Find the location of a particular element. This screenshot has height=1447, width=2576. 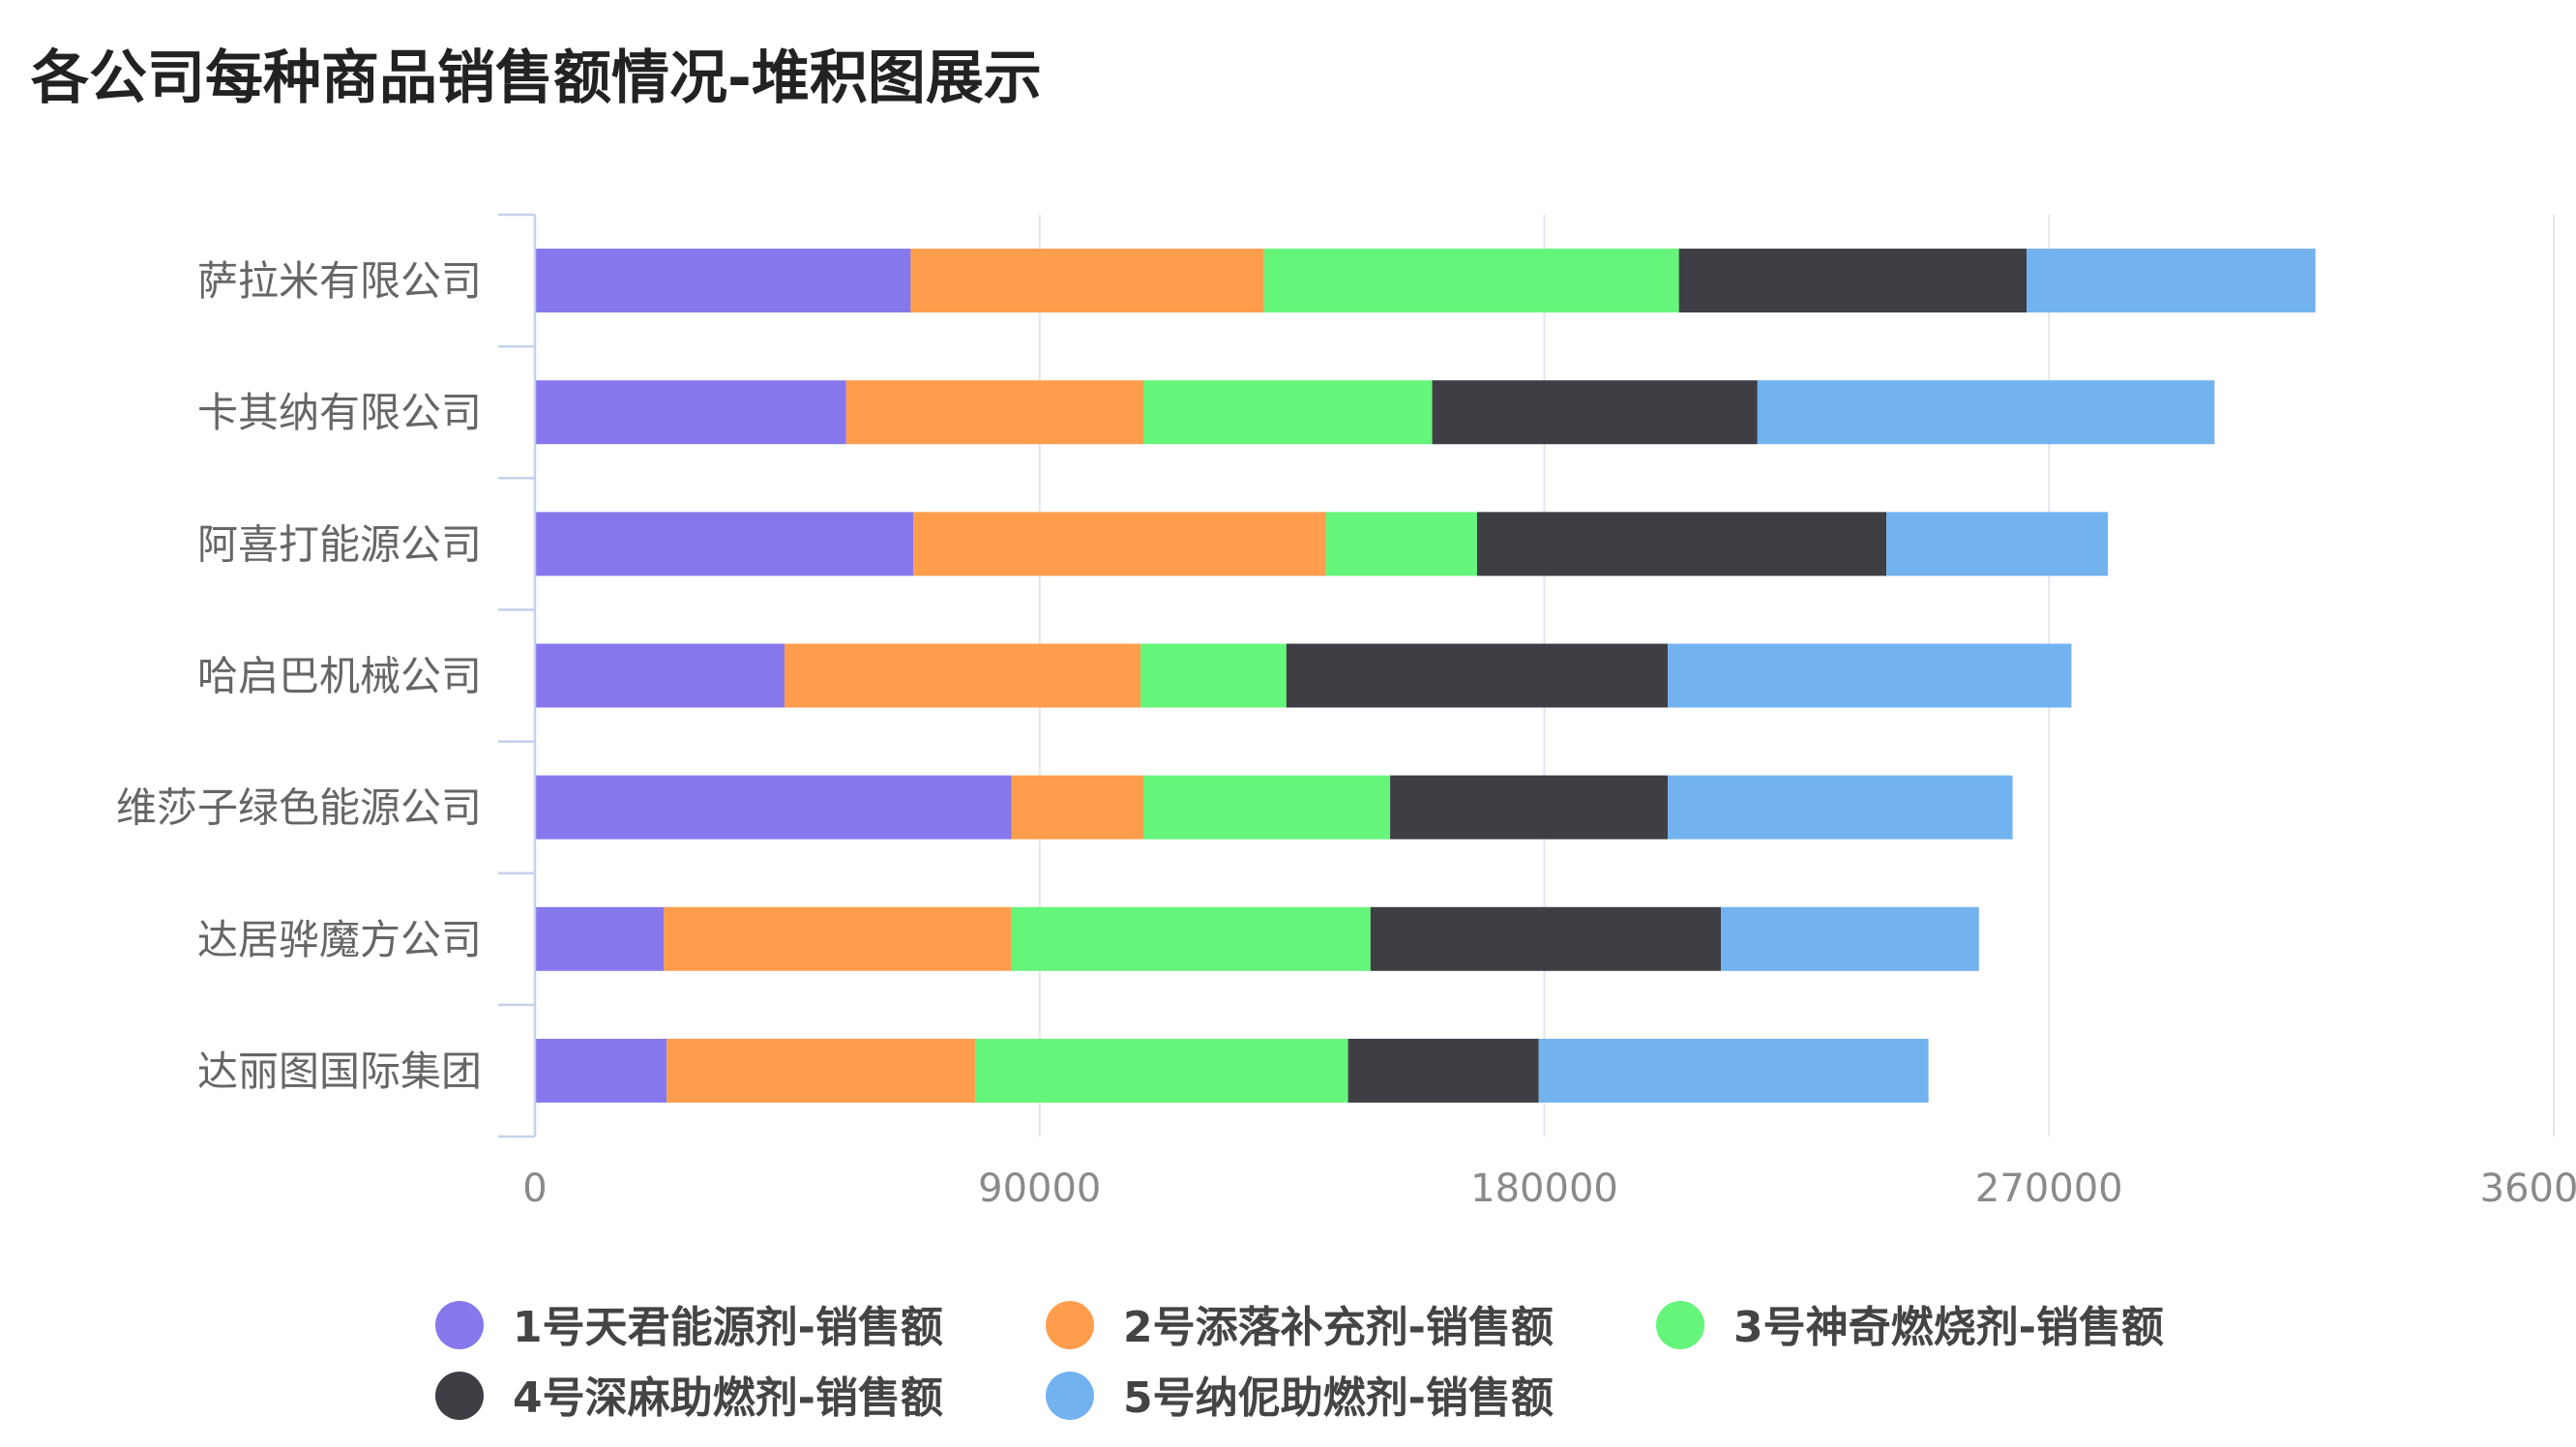

y-category-label: 维莎子绿色能源公司 is located at coordinates (299, 808).